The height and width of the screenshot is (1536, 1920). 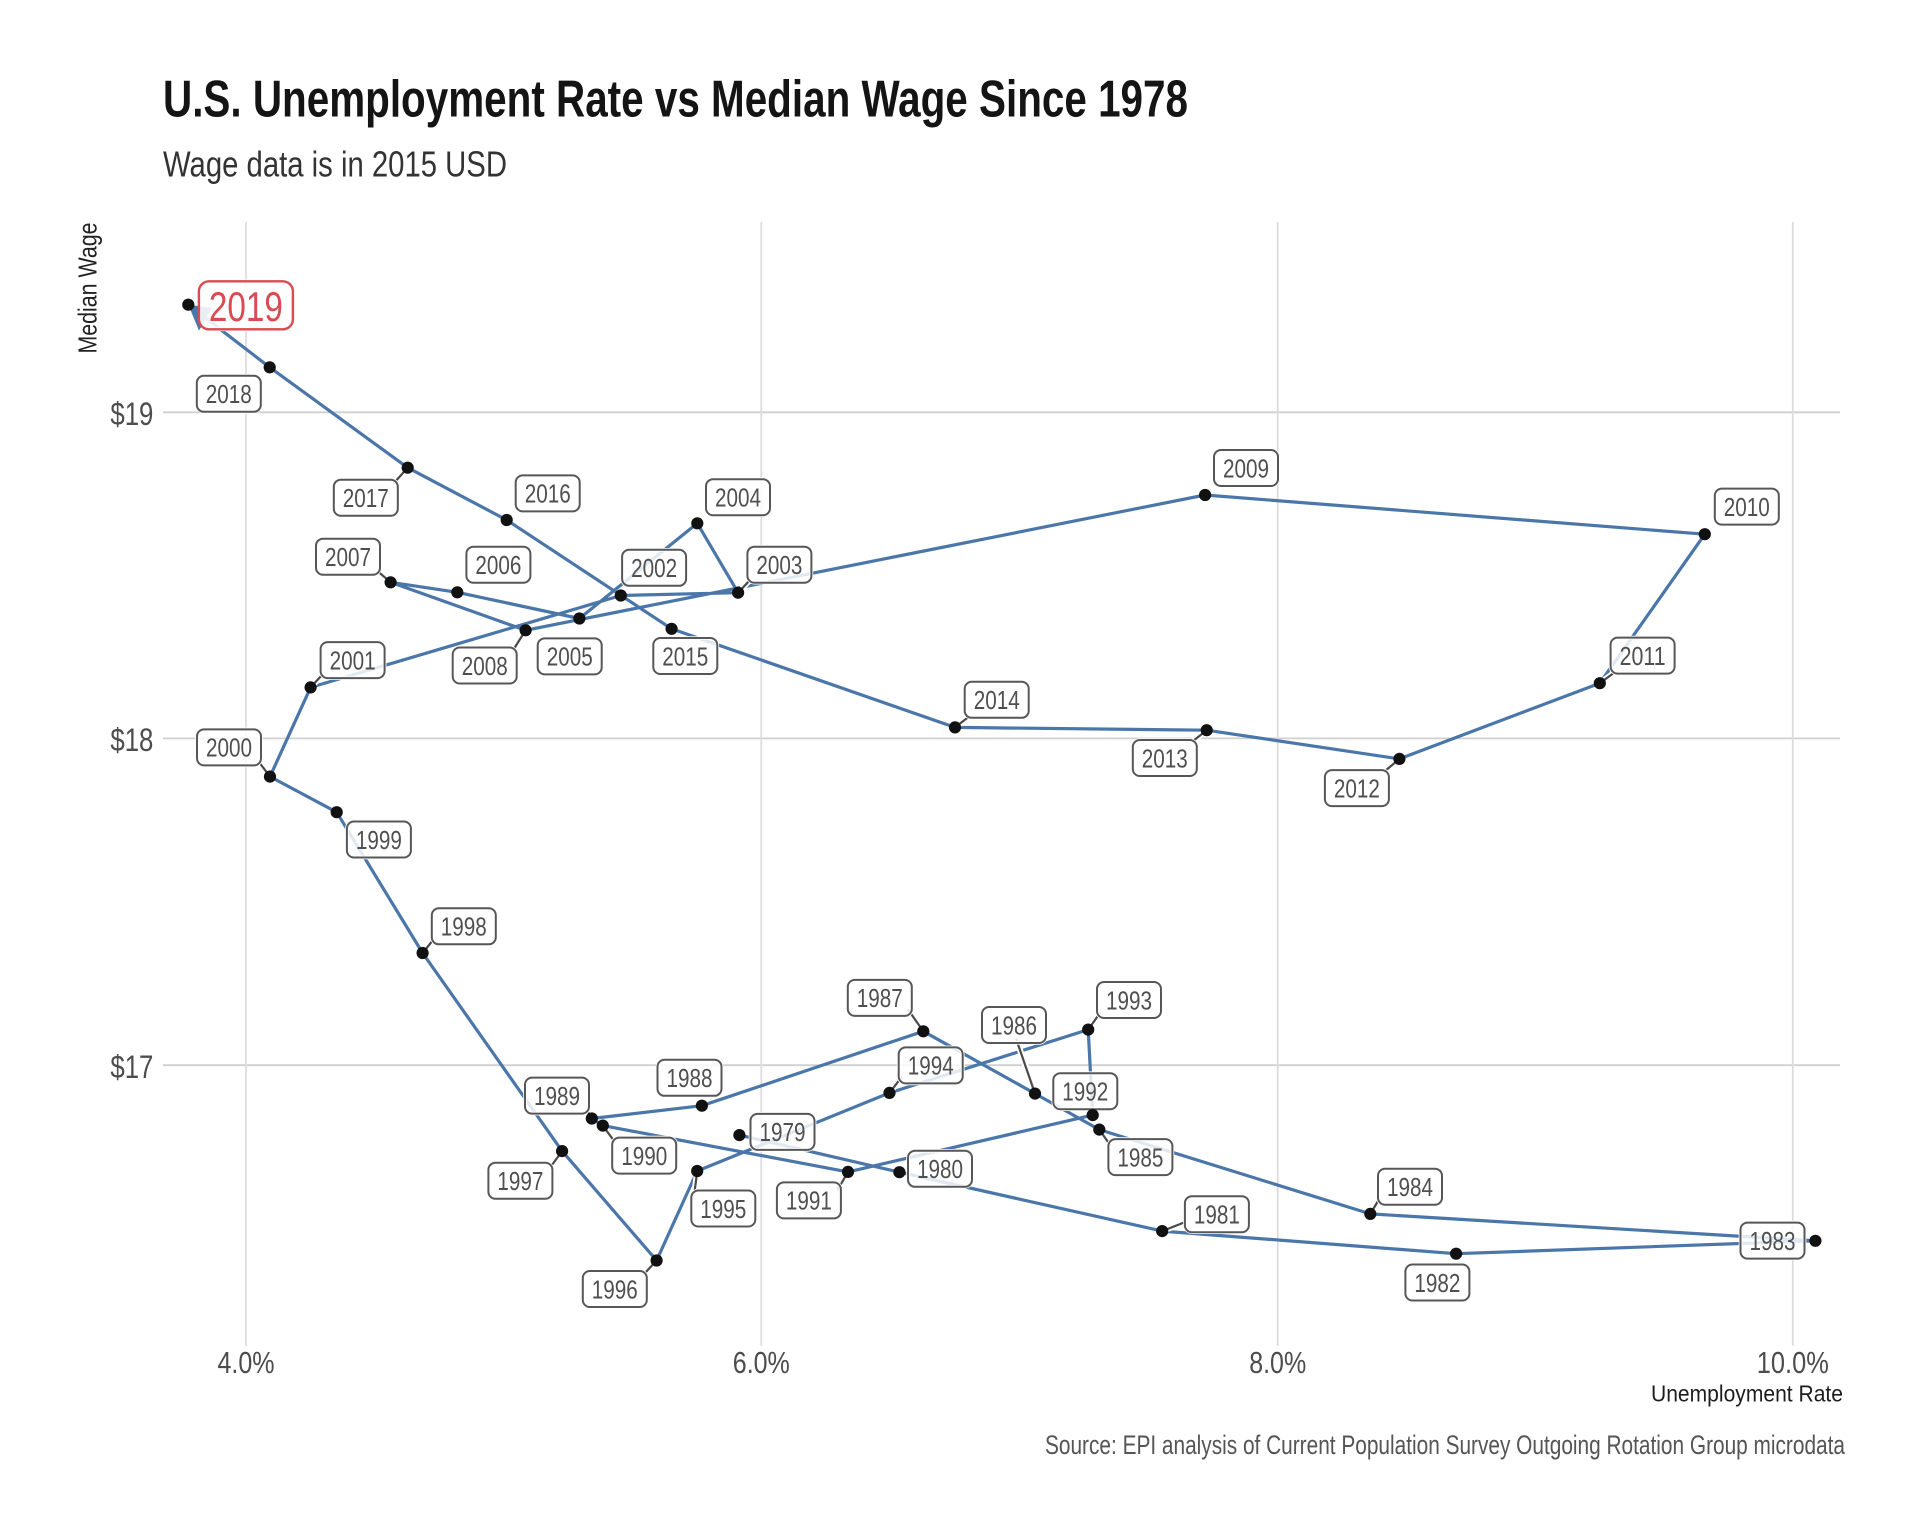 I want to click on svg-text: 2004, so click(x=738, y=498).